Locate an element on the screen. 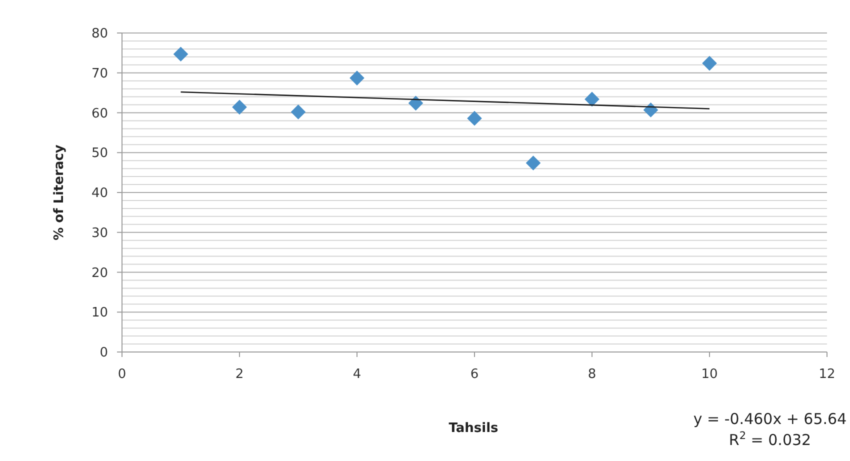  text: y = -0.460x + 65.64 is located at coordinates (770, 419).